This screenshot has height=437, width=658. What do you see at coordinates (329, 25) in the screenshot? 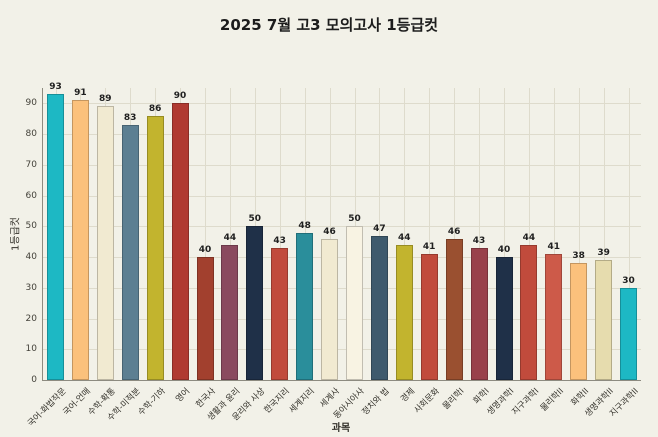
I see `chart-title: 2025 7월 고3 모의고사 1등급컷` at bounding box center [329, 25].